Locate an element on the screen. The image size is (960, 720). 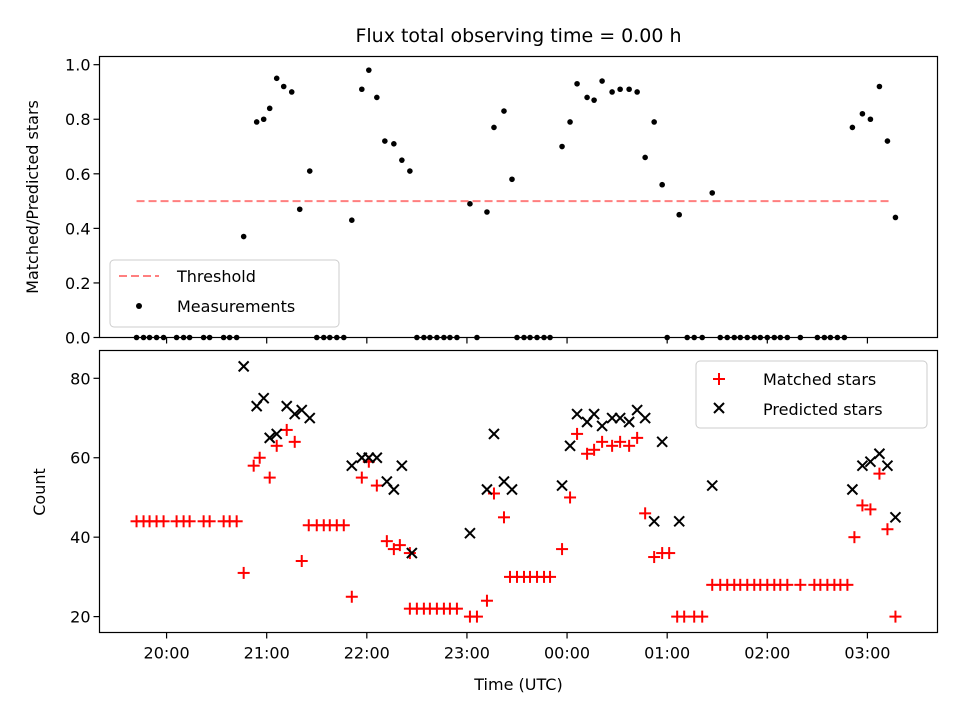
y-tick-label: 0.0 is located at coordinates (77, 338).